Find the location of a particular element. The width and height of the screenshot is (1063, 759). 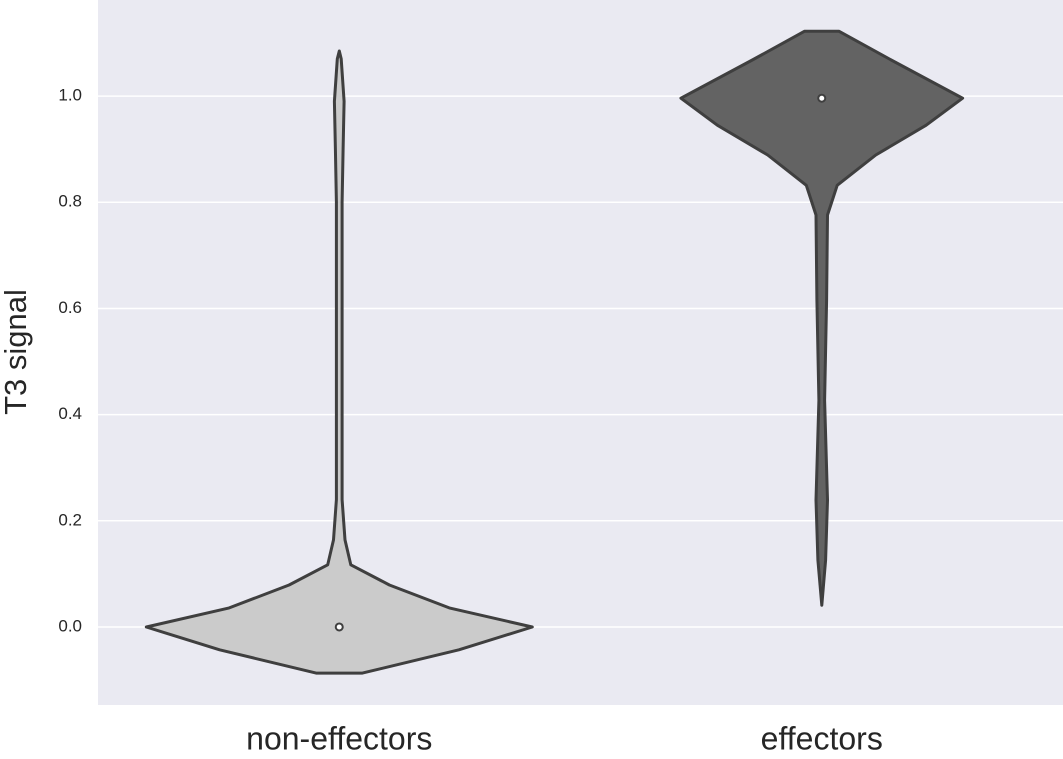

y-tick-label: 0.2 is located at coordinates (70, 519).